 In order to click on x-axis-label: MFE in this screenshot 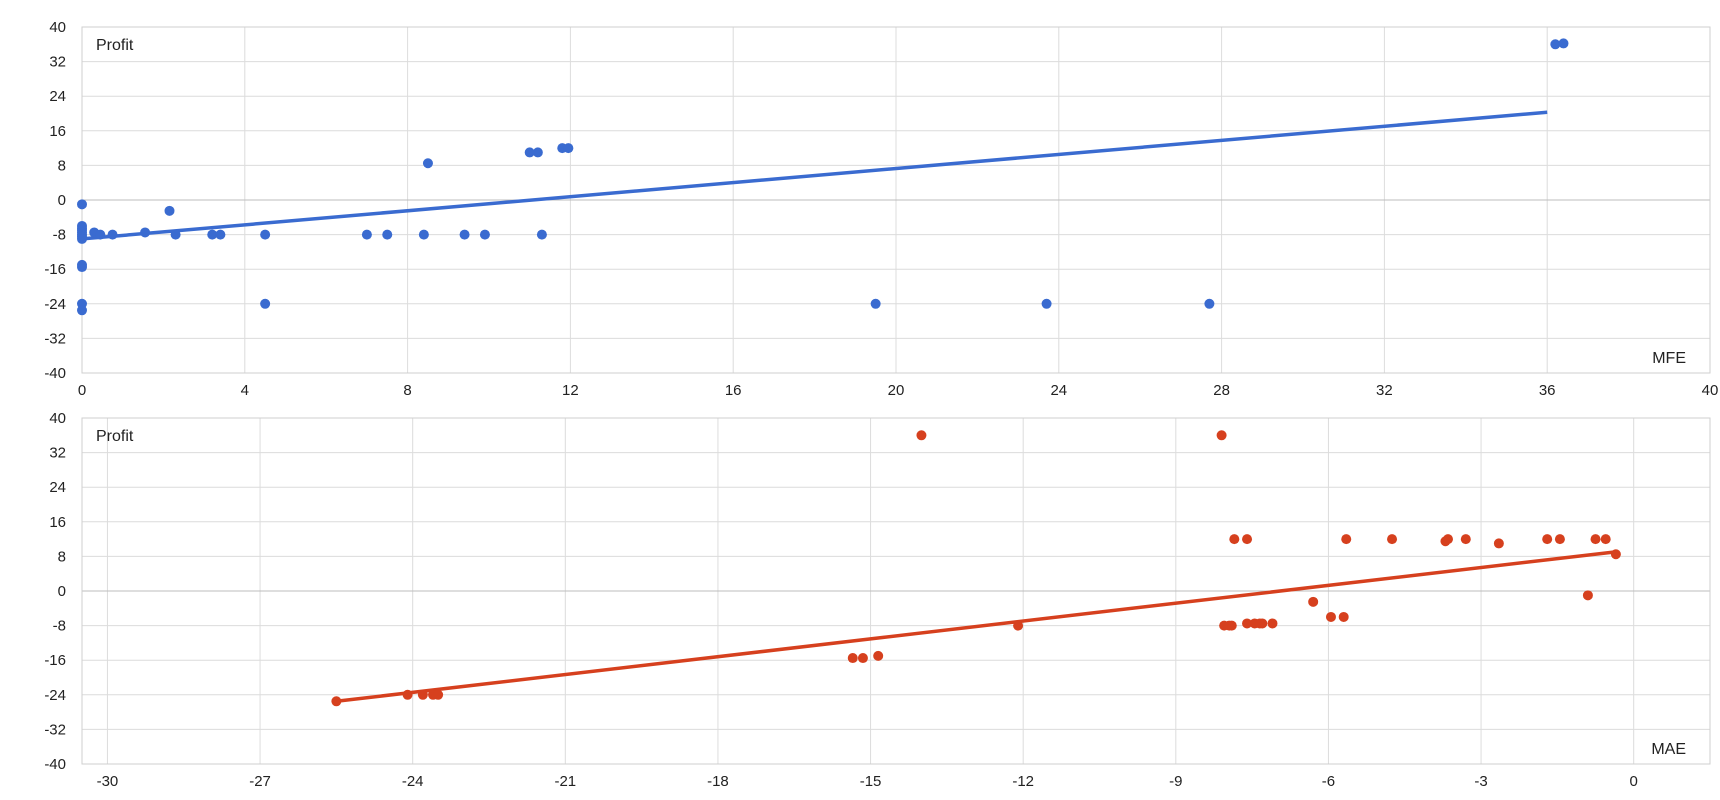, I will do `click(1669, 358)`.